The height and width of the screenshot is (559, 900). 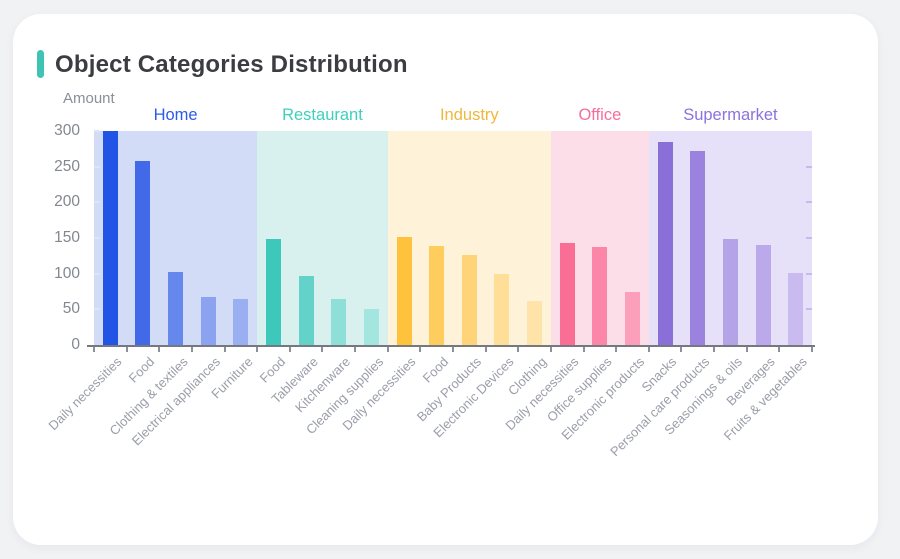 I want to click on bar-industry-baby-products, so click(x=469, y=300).